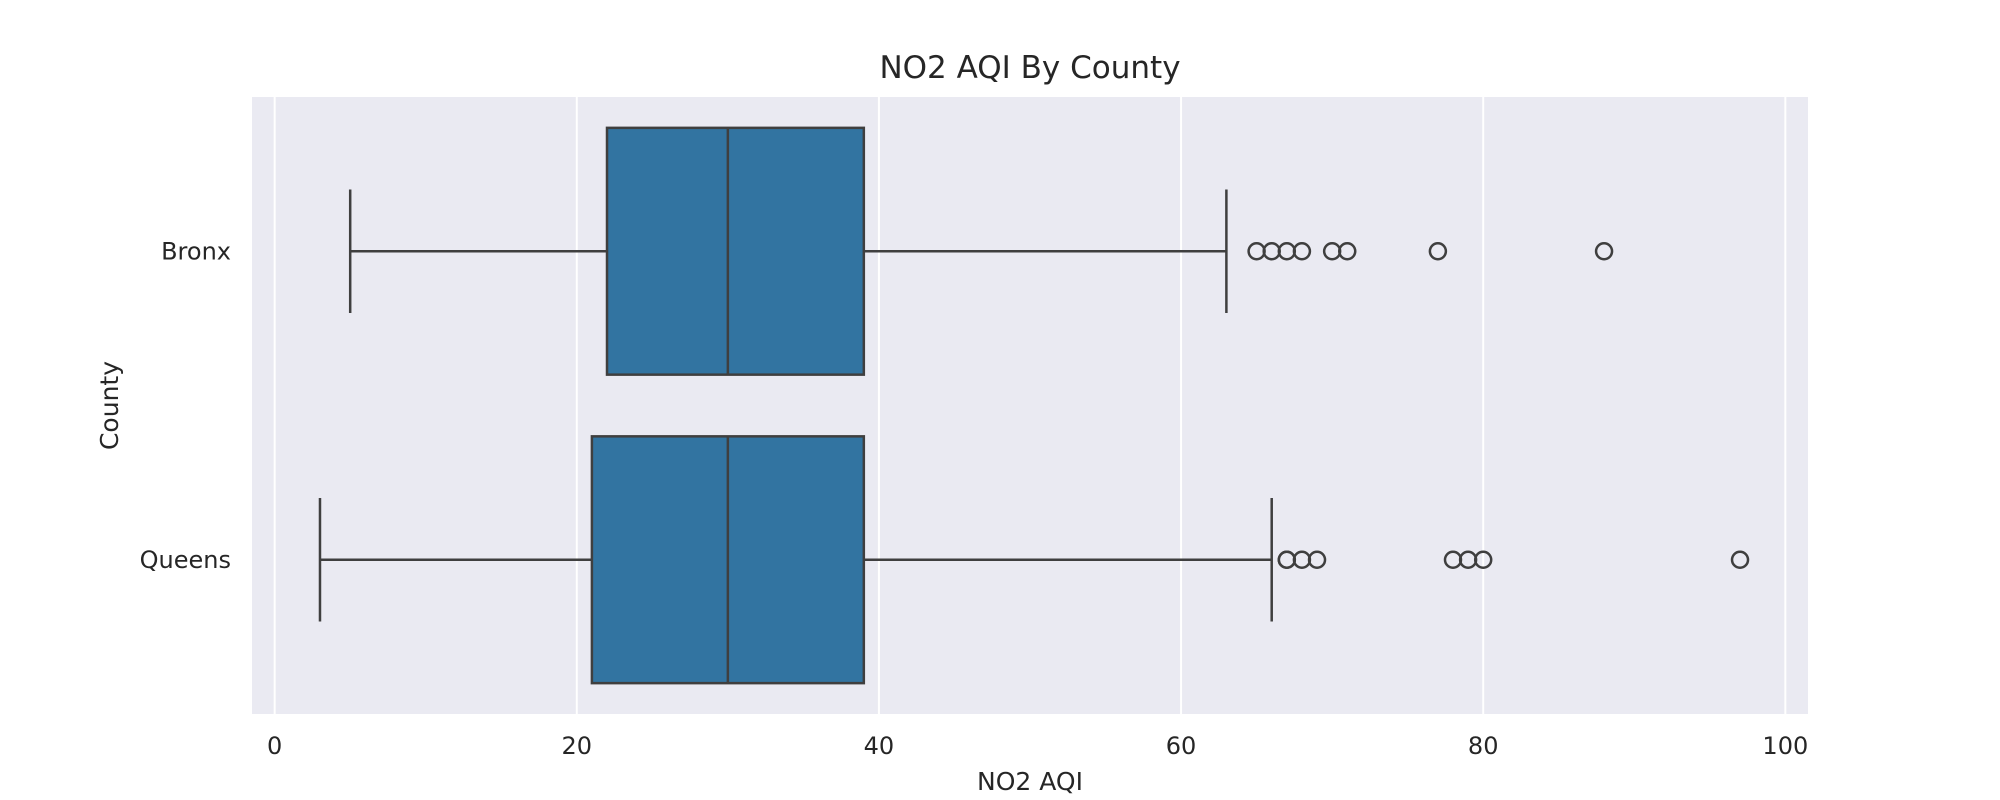 The height and width of the screenshot is (800, 2000). What do you see at coordinates (735, 251) in the screenshot?
I see `iqr-box` at bounding box center [735, 251].